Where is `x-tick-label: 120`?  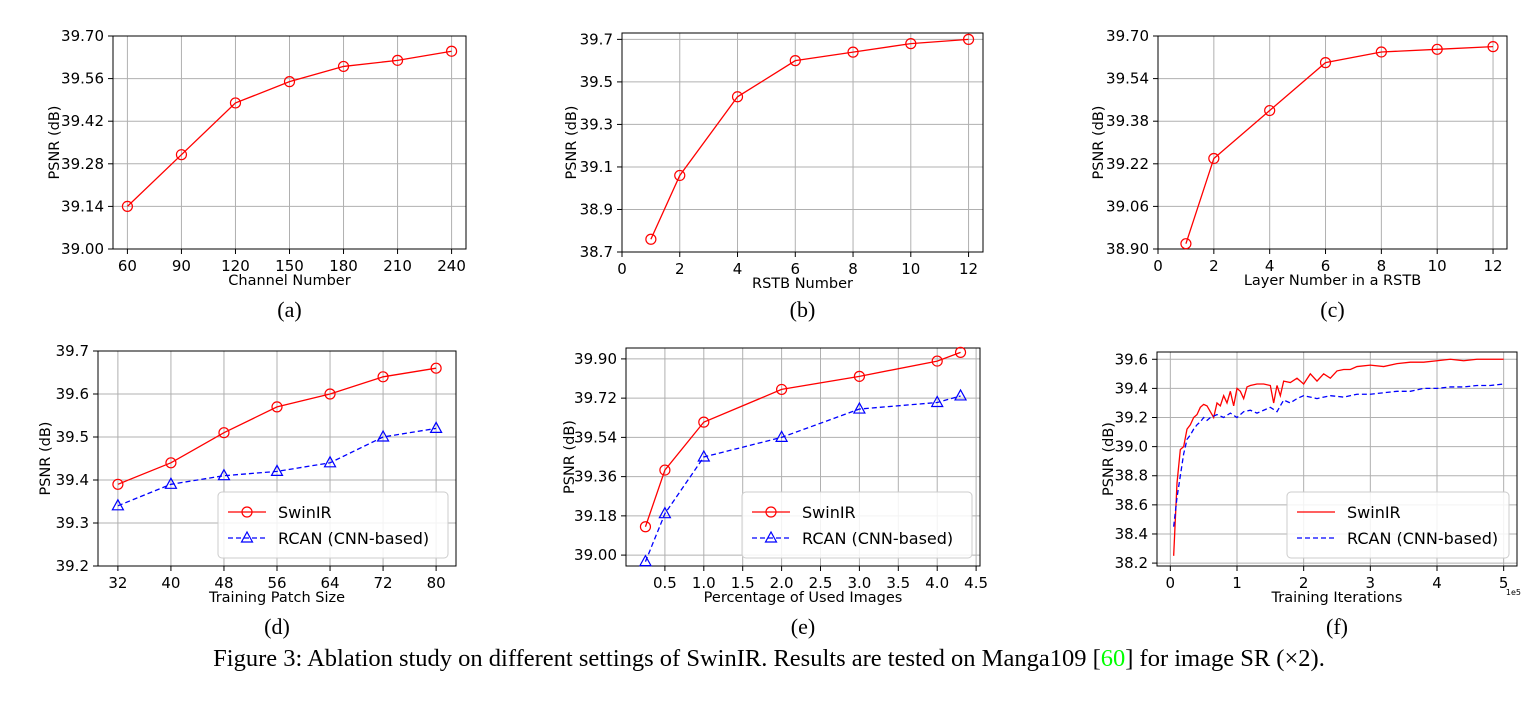
x-tick-label: 120 is located at coordinates (235, 266).